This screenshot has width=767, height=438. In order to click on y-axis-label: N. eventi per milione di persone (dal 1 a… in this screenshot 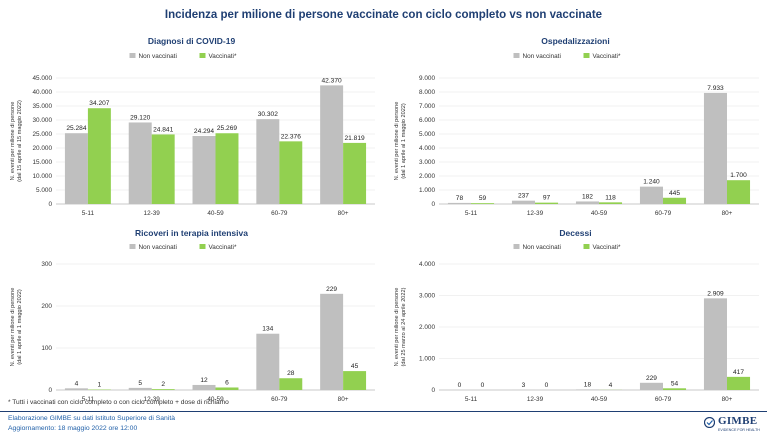, I will do `click(400, 141)`.